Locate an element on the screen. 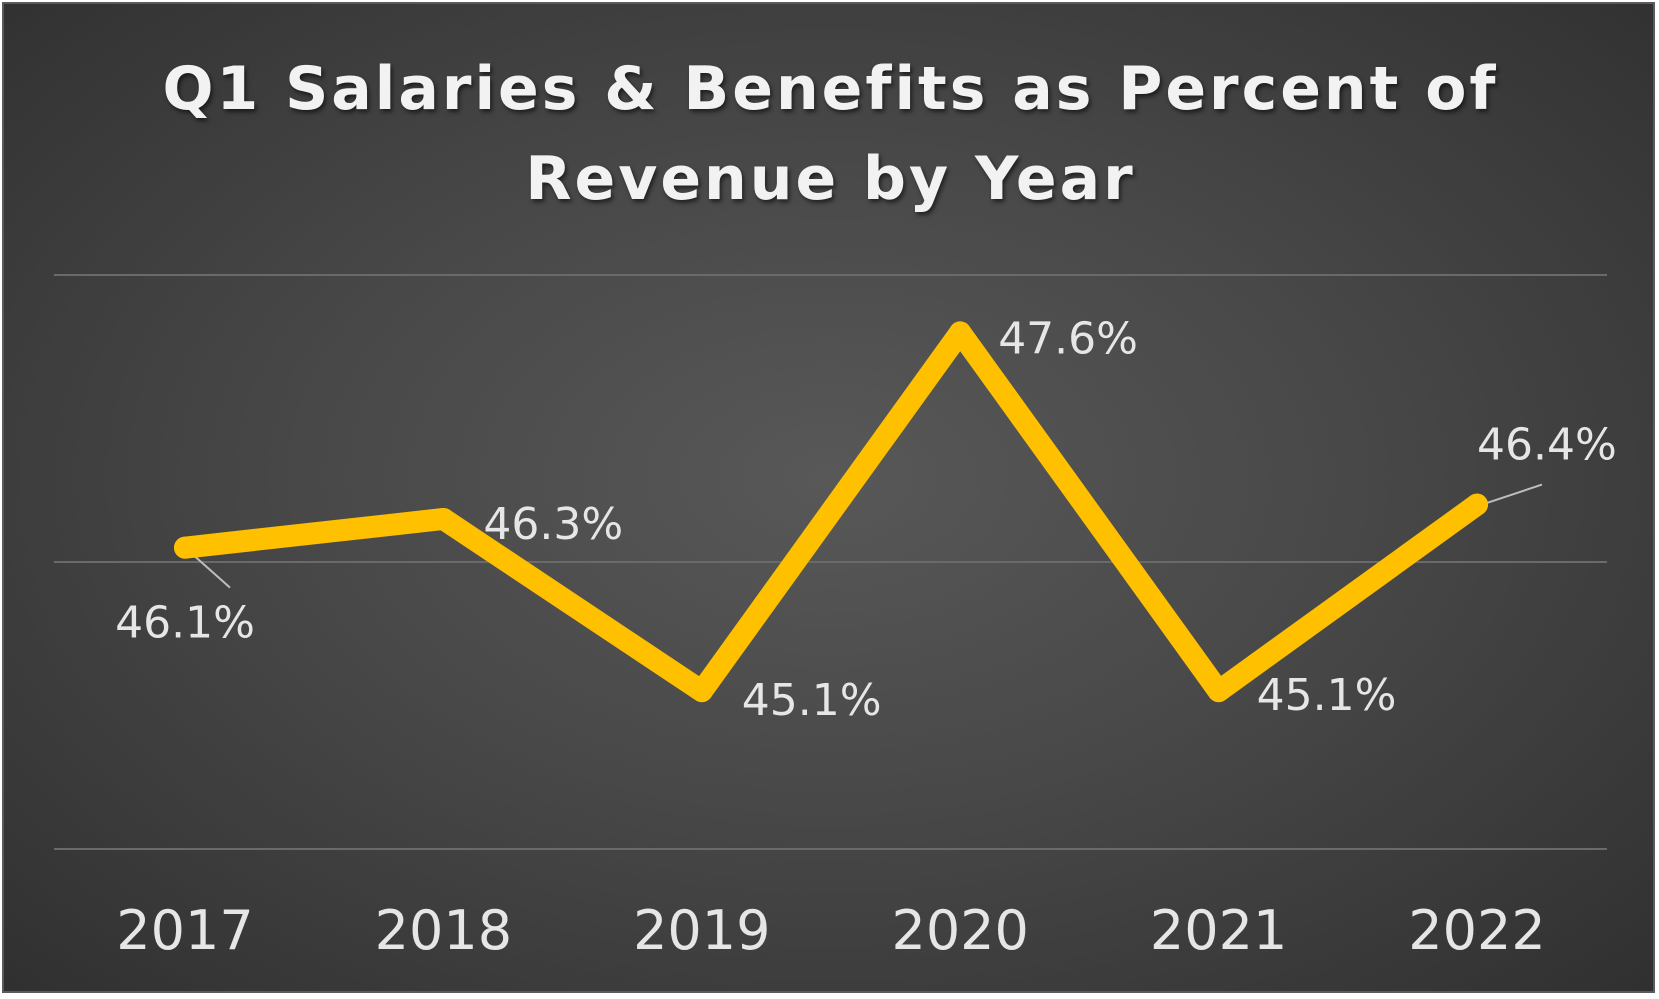  data-label-2017: 46.1% is located at coordinates (185, 623).